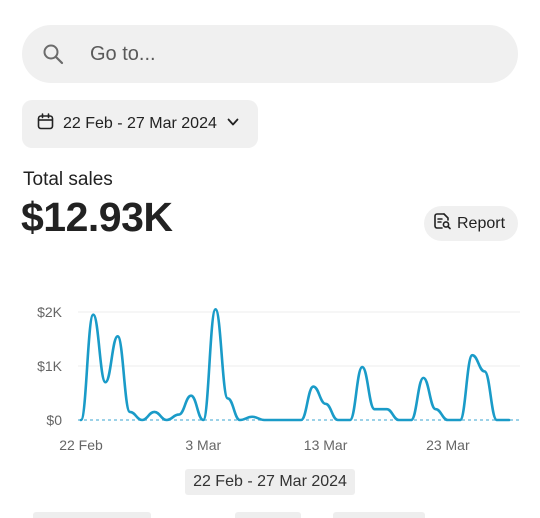  What do you see at coordinates (81, 445) in the screenshot?
I see `x-tick-label: 22 Feb` at bounding box center [81, 445].